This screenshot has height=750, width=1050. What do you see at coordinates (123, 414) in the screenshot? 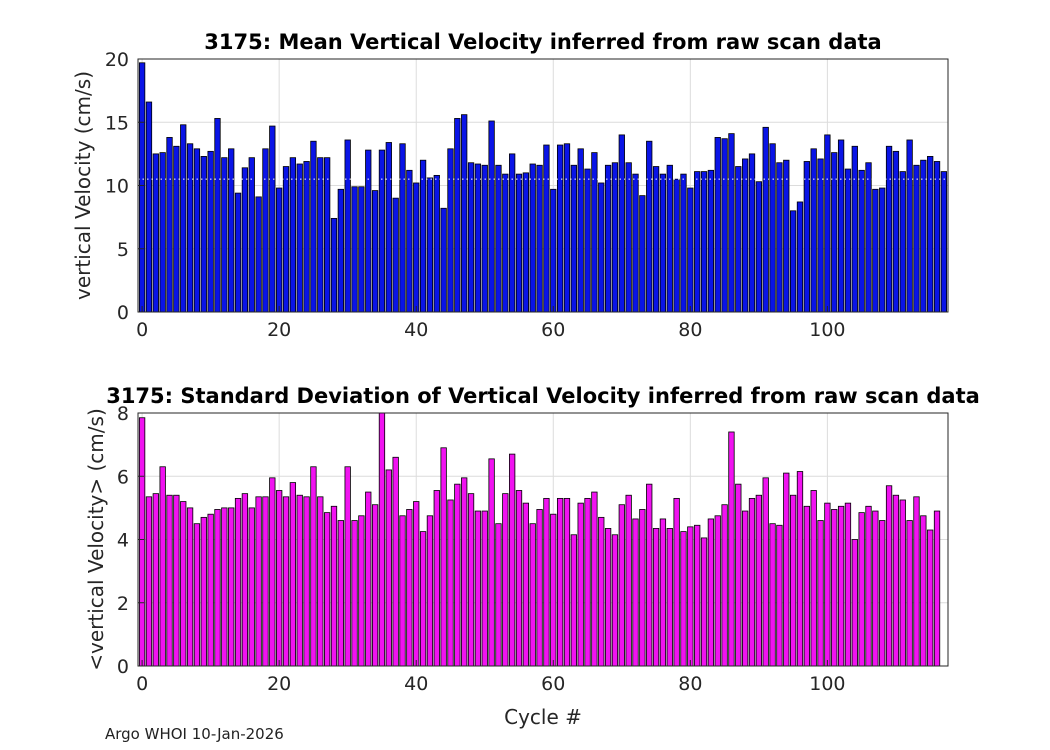
I see `y-tick-label: 8` at bounding box center [123, 414].